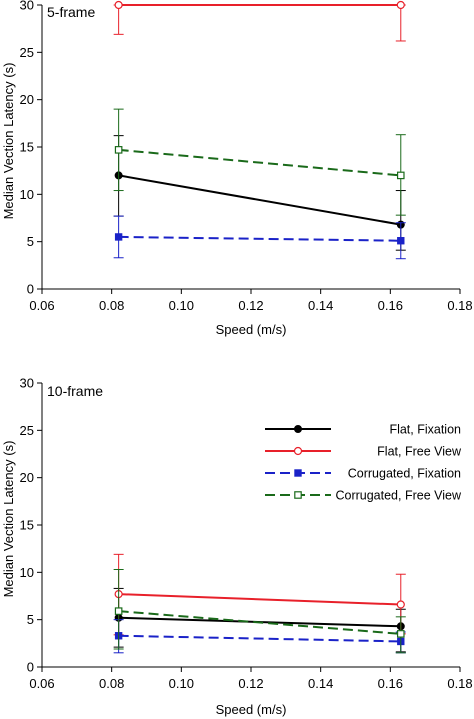 The image size is (474, 719). I want to click on series-flat-fixation, so click(259, 620).